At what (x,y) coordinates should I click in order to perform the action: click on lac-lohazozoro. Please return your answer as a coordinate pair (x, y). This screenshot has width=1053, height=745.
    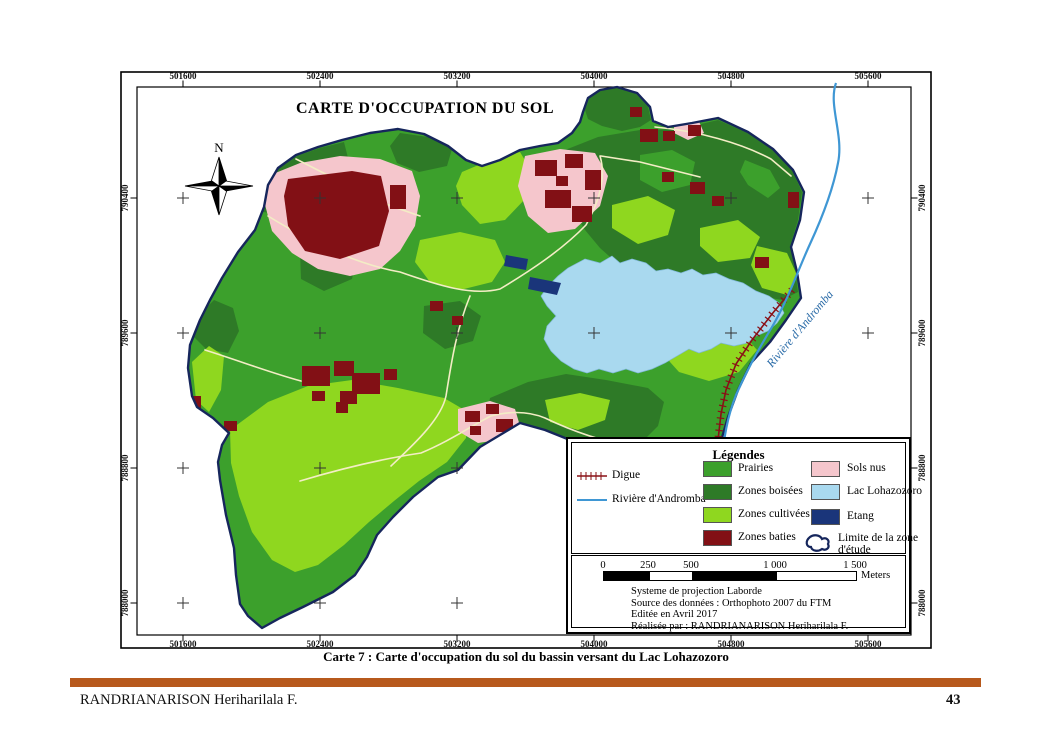
    Looking at the image, I should click on (662, 314).